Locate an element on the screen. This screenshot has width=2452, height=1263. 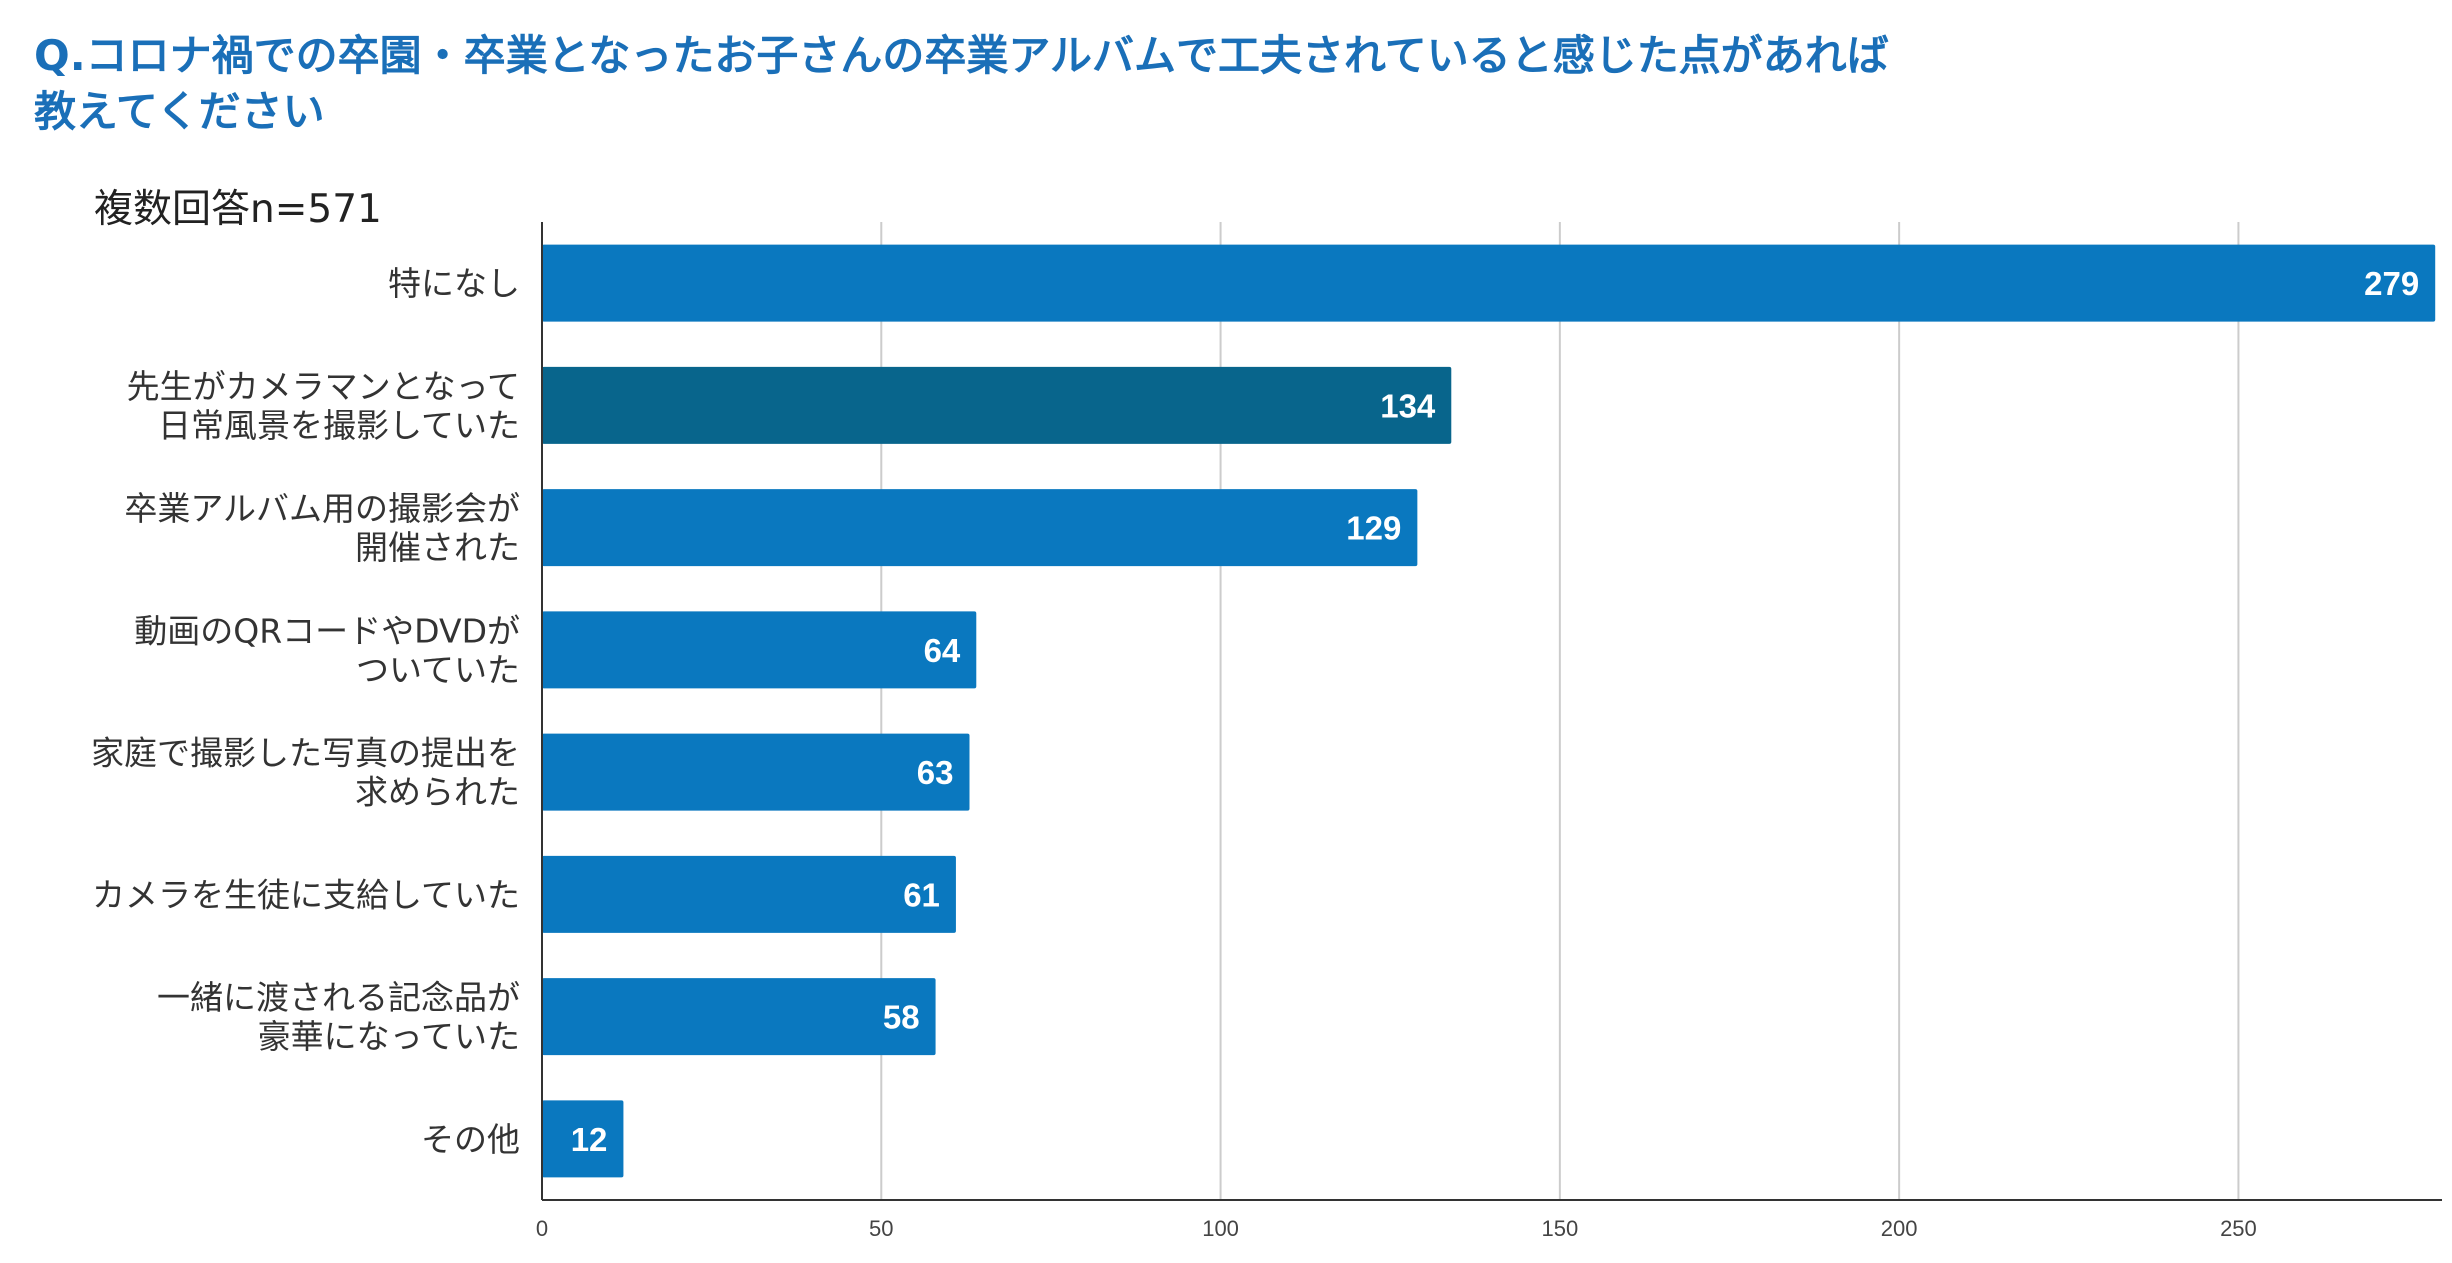
sample-size-note: 複数回答n=571 is located at coordinates (238, 209).